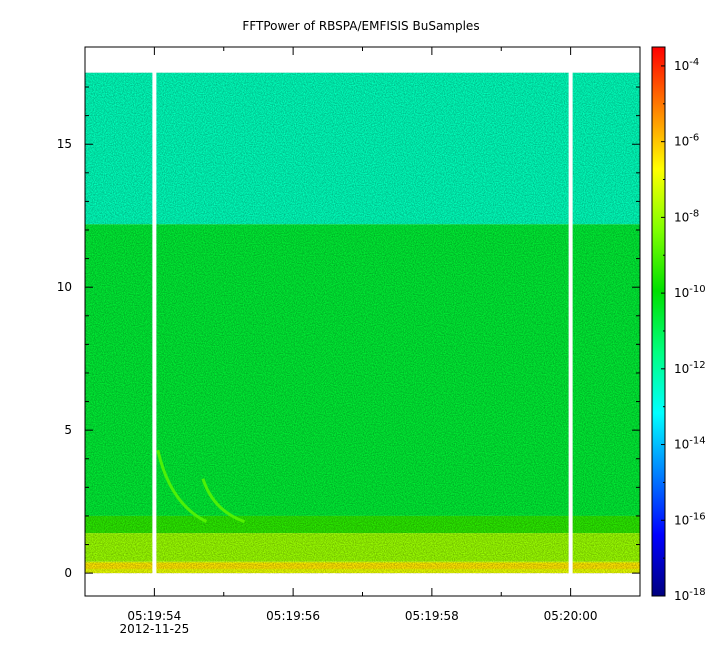 The height and width of the screenshot is (656, 724). I want to click on colorbar-tick-label: 10⁻⁸, so click(686, 216).